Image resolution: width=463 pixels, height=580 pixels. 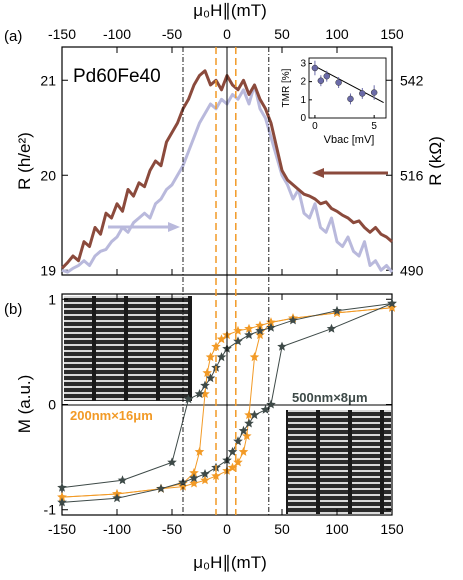 What do you see at coordinates (374, 126) in the screenshot?
I see `inset-x-tick-label: 5` at bounding box center [374, 126].